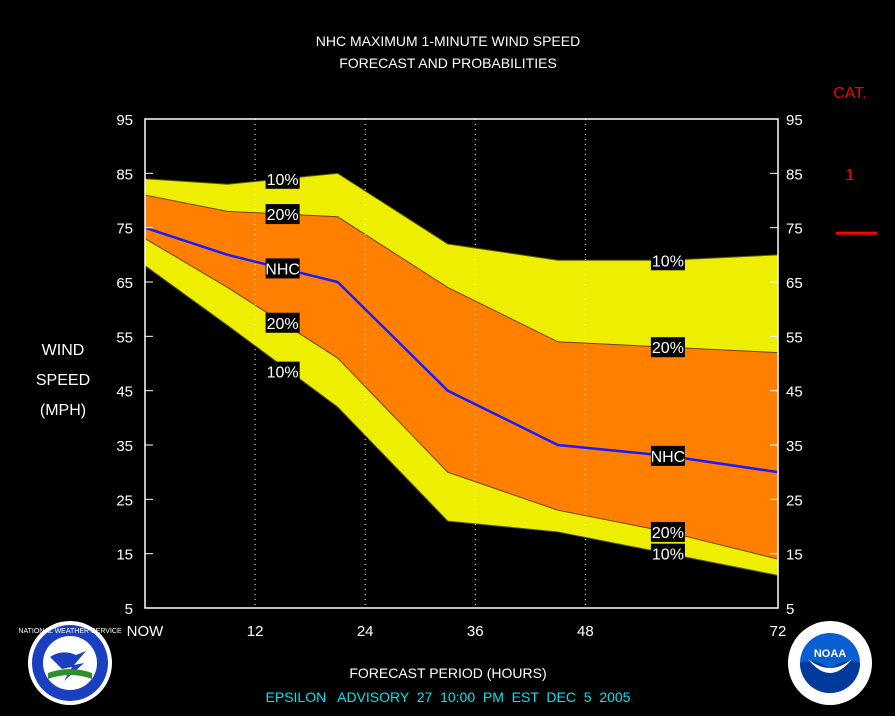 The width and height of the screenshot is (895, 716). I want to click on category-title: CAT., so click(849, 93).